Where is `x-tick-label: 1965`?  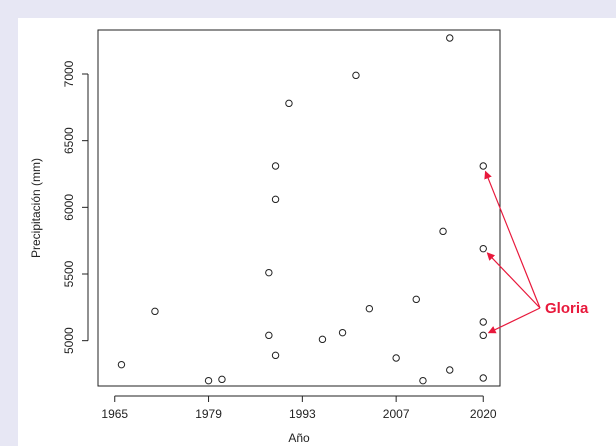
x-tick-label: 1965 is located at coordinates (114, 414).